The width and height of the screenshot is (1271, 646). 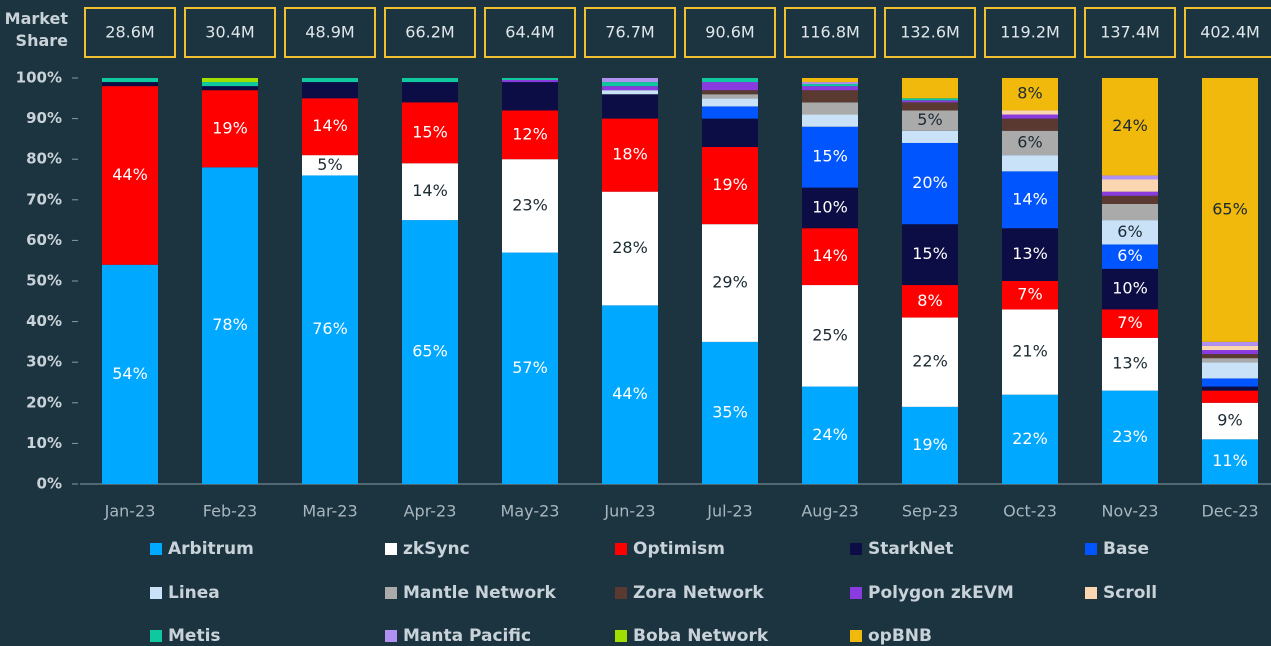 I want to click on total-label: 64.4M, so click(x=529, y=32).